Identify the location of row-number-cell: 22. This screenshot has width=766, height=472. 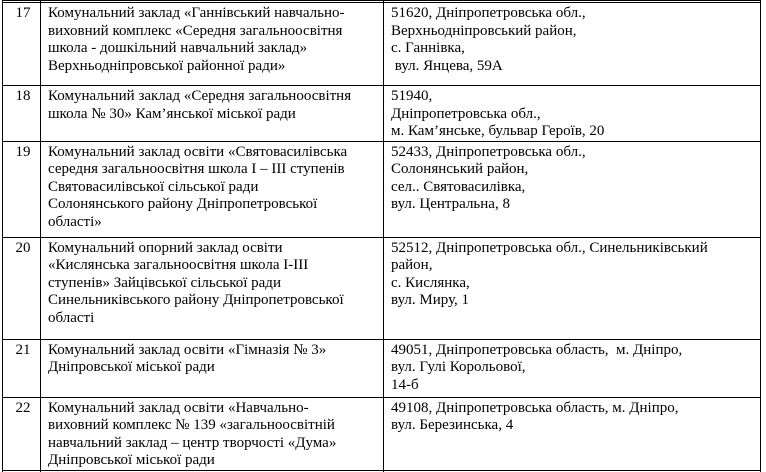
(21, 433).